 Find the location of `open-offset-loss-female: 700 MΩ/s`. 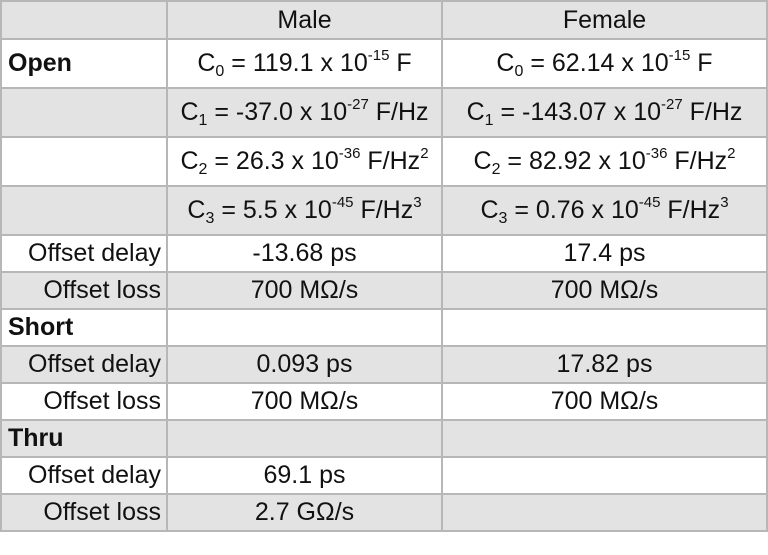

open-offset-loss-female: 700 MΩ/s is located at coordinates (604, 290).